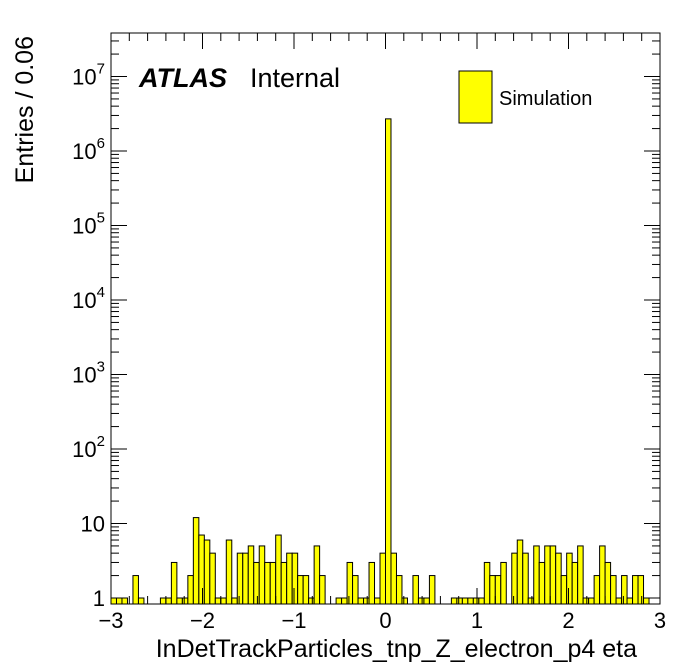 The width and height of the screenshot is (696, 672). Describe the element at coordinates (88, 298) in the screenshot. I see `y-tick-label: 10⁴` at that location.